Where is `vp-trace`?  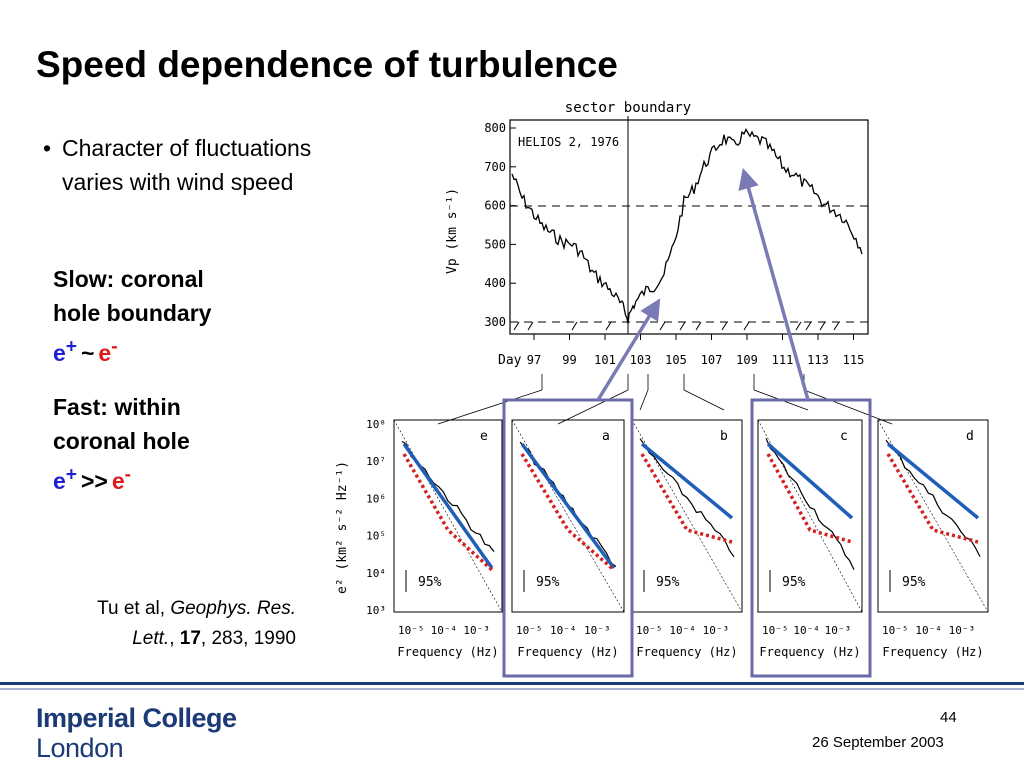
vp-trace is located at coordinates (687, 225).